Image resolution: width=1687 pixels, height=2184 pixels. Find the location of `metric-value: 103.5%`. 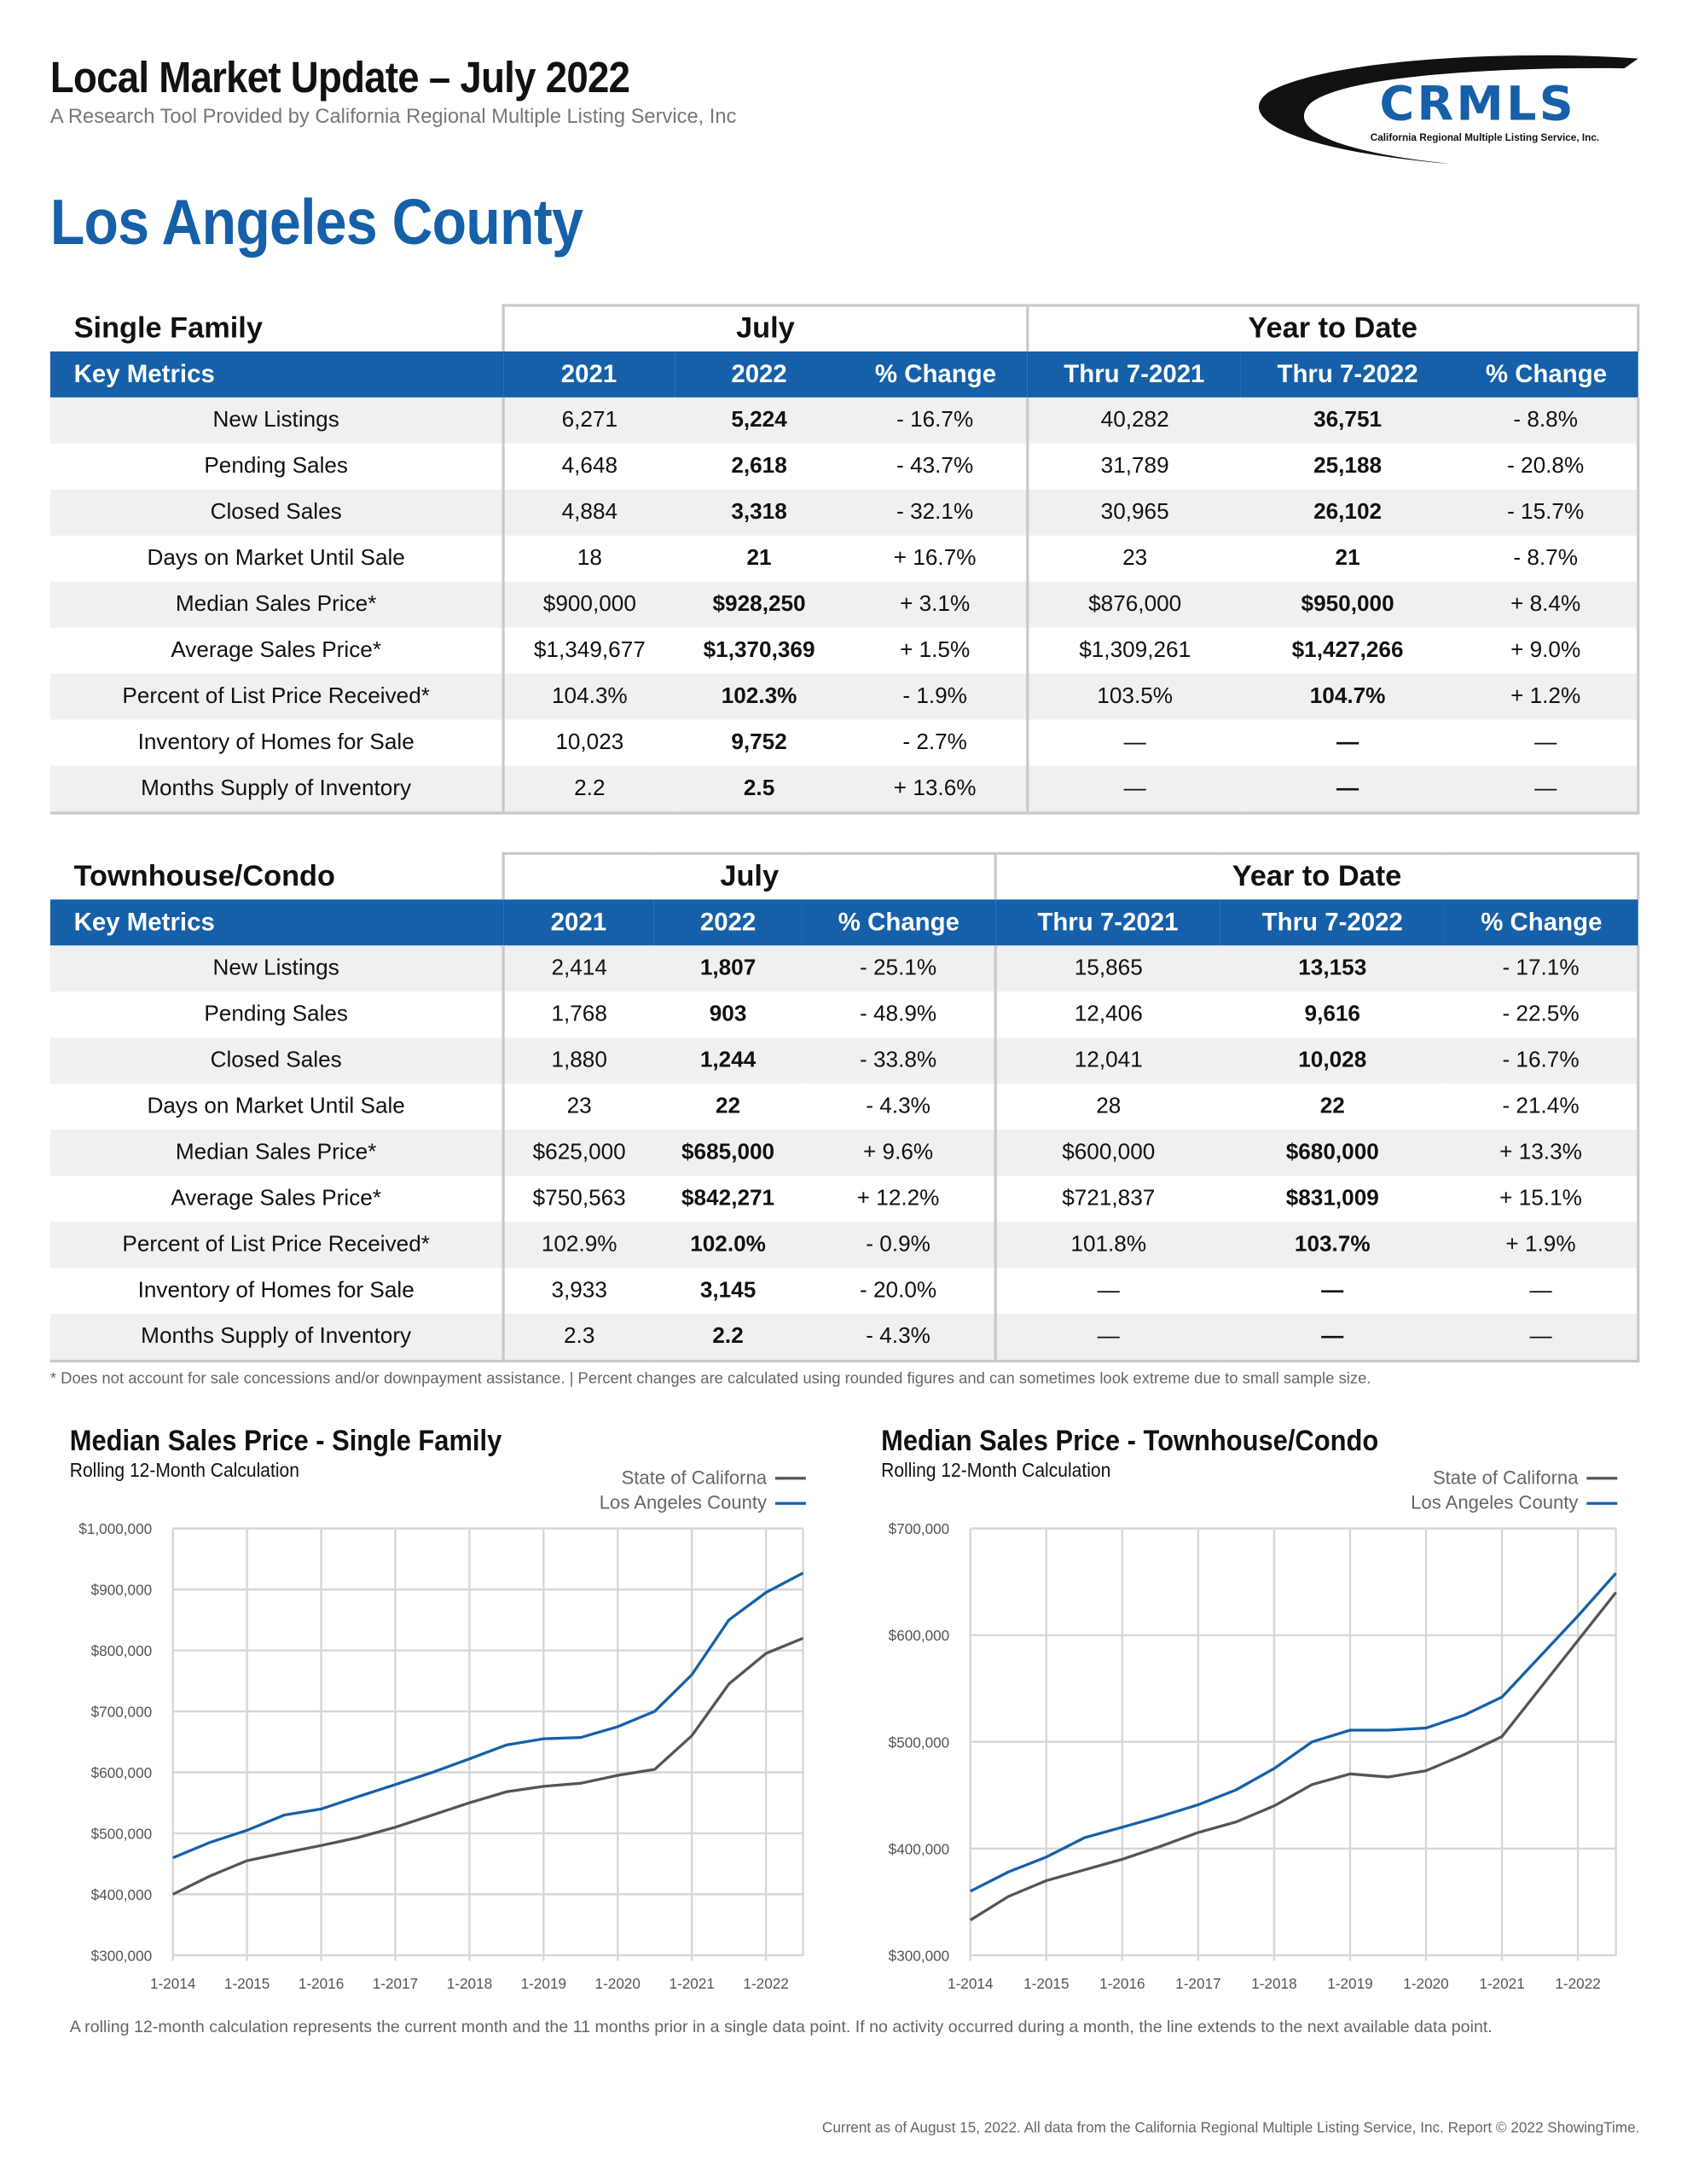

metric-value: 103.5% is located at coordinates (1133, 697).